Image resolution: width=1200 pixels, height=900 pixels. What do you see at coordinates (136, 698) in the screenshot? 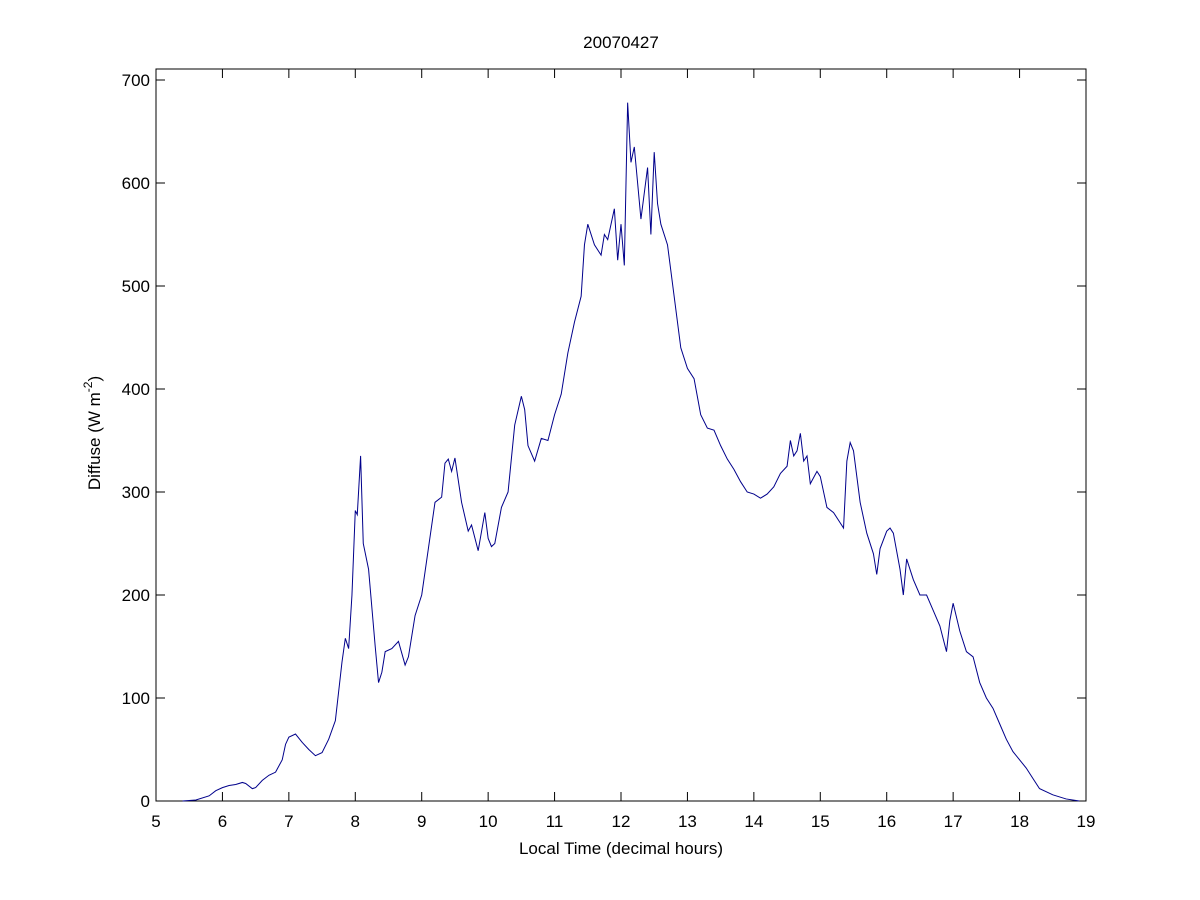
I see `y-tick-label: 100` at bounding box center [136, 698].